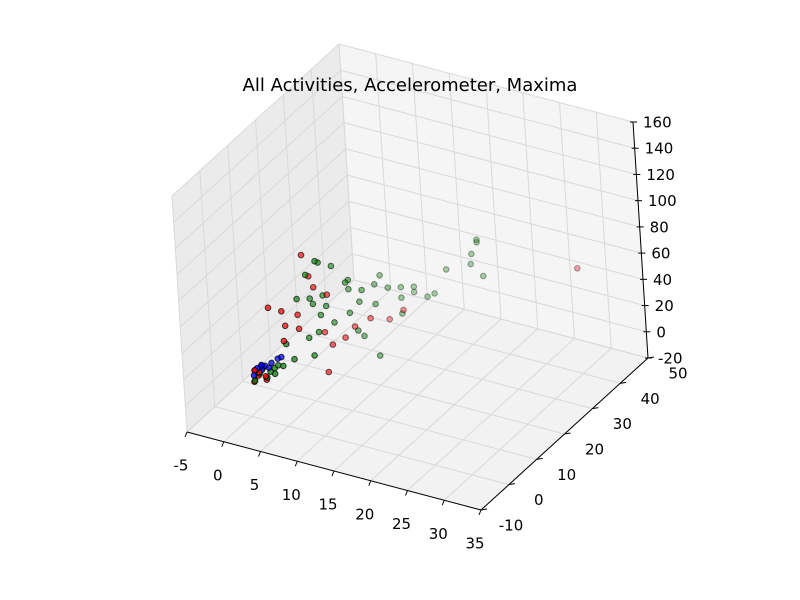 This screenshot has height=600, width=800. I want to click on z-tick-label: 160, so click(657, 123).